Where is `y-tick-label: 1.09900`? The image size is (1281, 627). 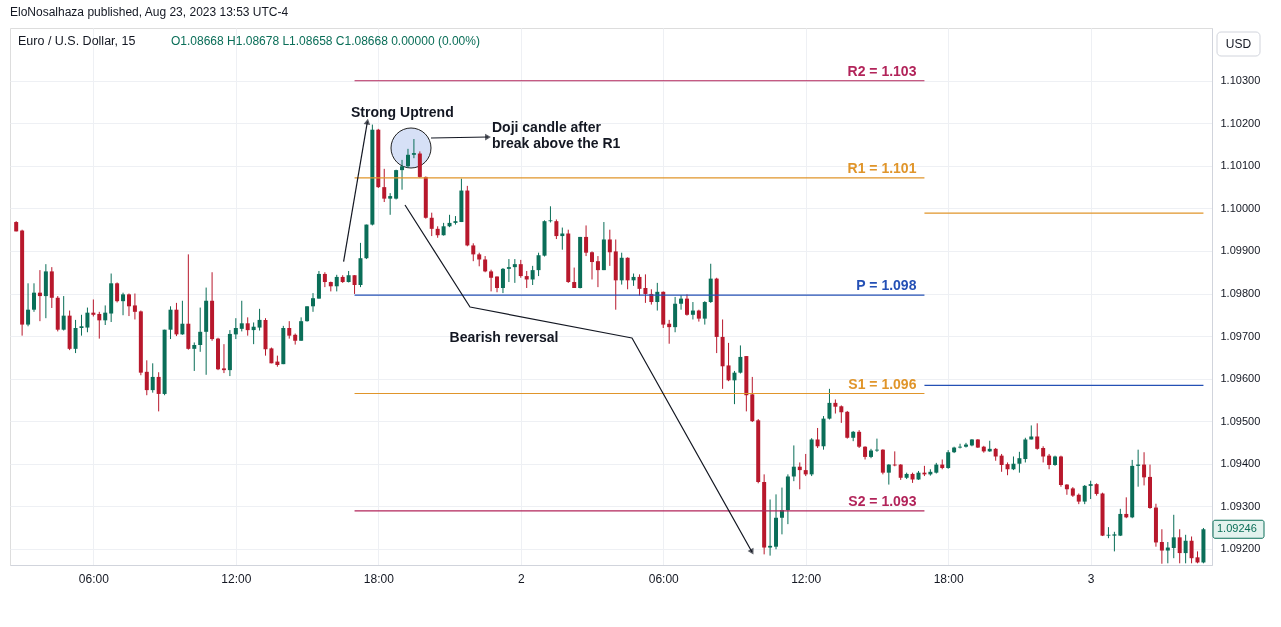
y-tick-label: 1.09900 is located at coordinates (1240, 250).